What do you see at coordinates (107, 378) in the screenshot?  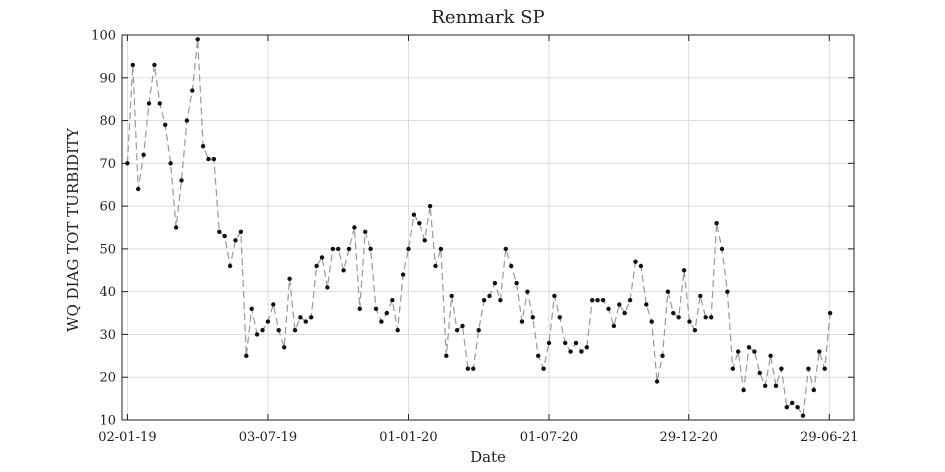 I see `y-tick-label: 20` at bounding box center [107, 378].